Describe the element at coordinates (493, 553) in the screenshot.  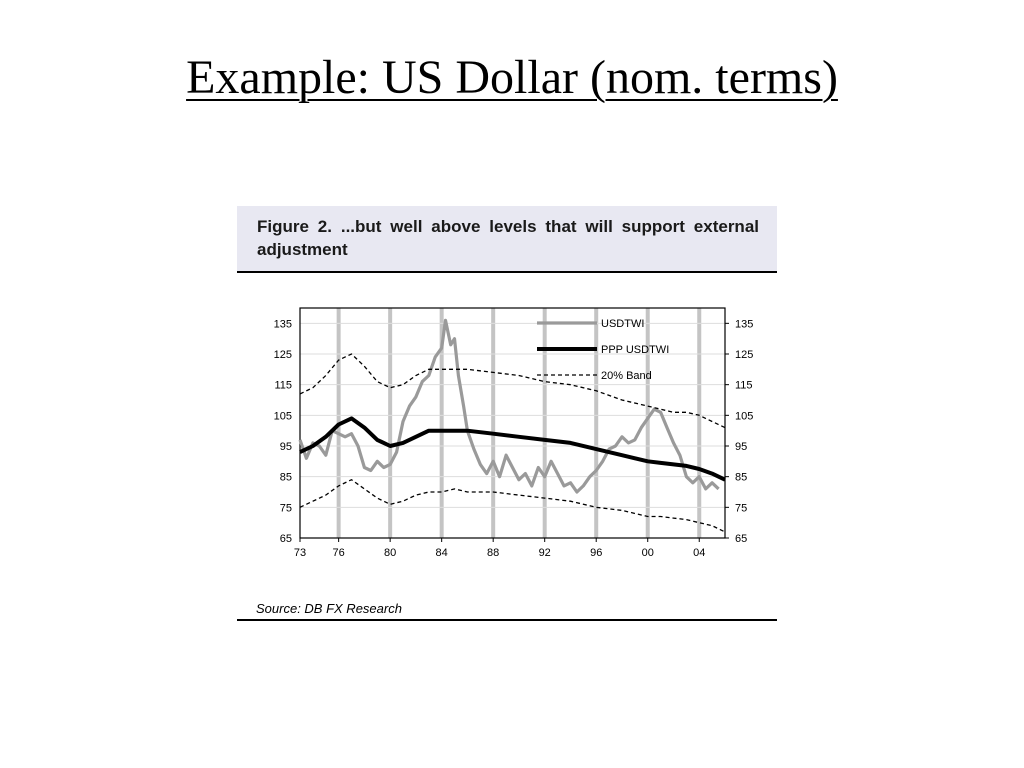
I see `x-tick-label-88: 88` at that location.